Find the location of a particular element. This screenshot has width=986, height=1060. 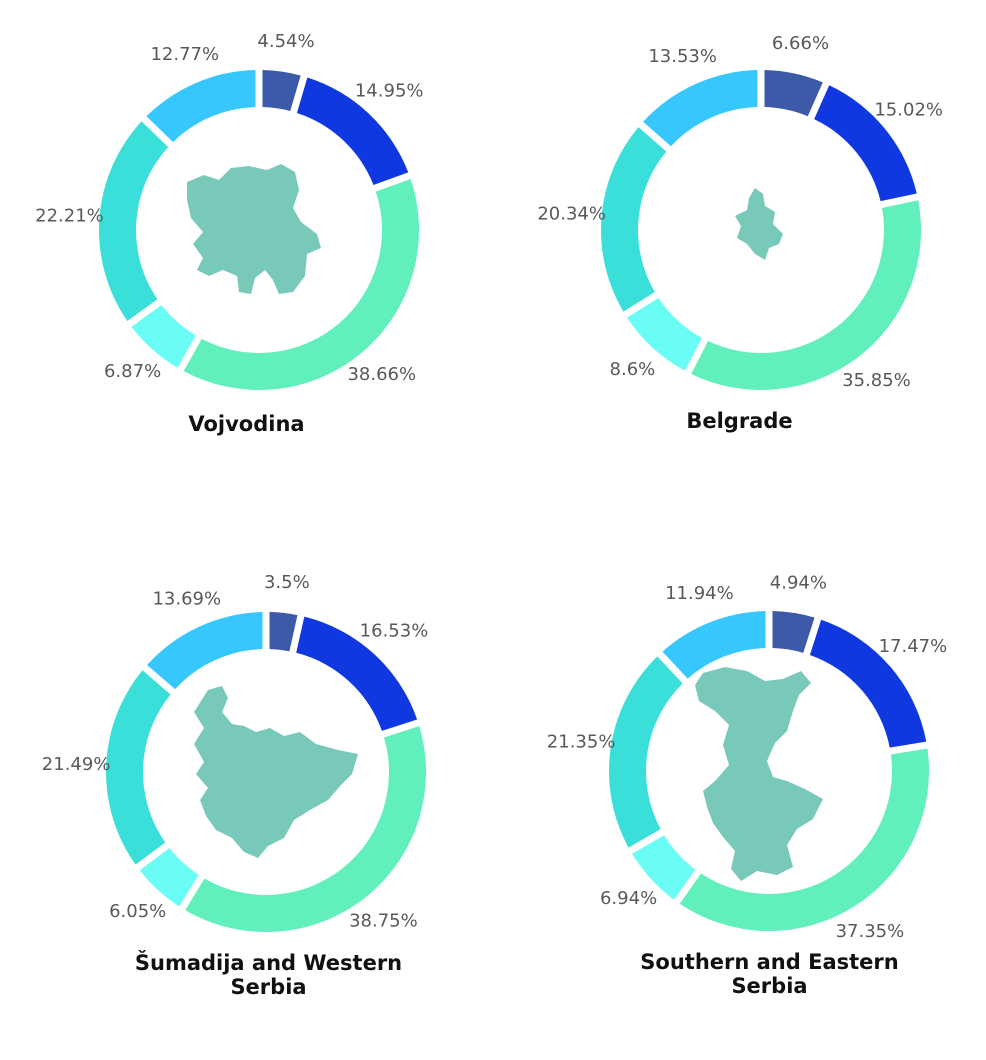

segment-label: 3.5% is located at coordinates (287, 582).